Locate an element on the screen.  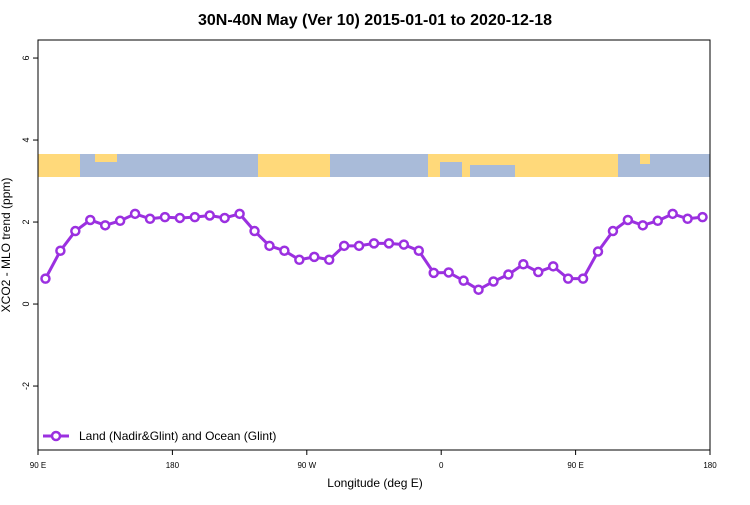
y-tick-label: 0 is located at coordinates (26, 304).